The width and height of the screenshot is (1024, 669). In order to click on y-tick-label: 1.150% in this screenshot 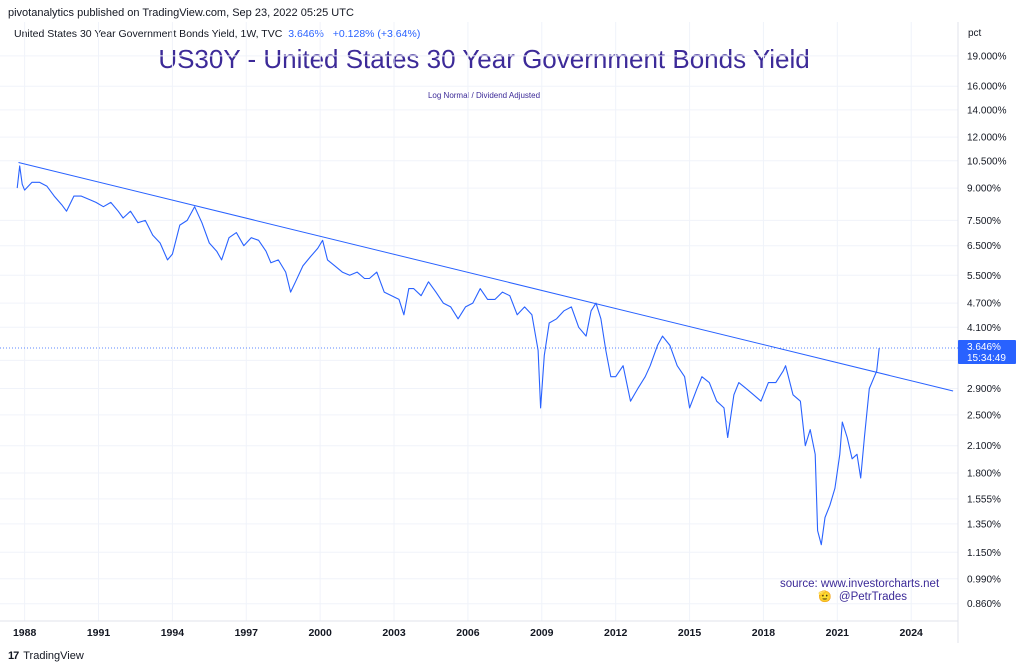, I will do `click(984, 553)`.